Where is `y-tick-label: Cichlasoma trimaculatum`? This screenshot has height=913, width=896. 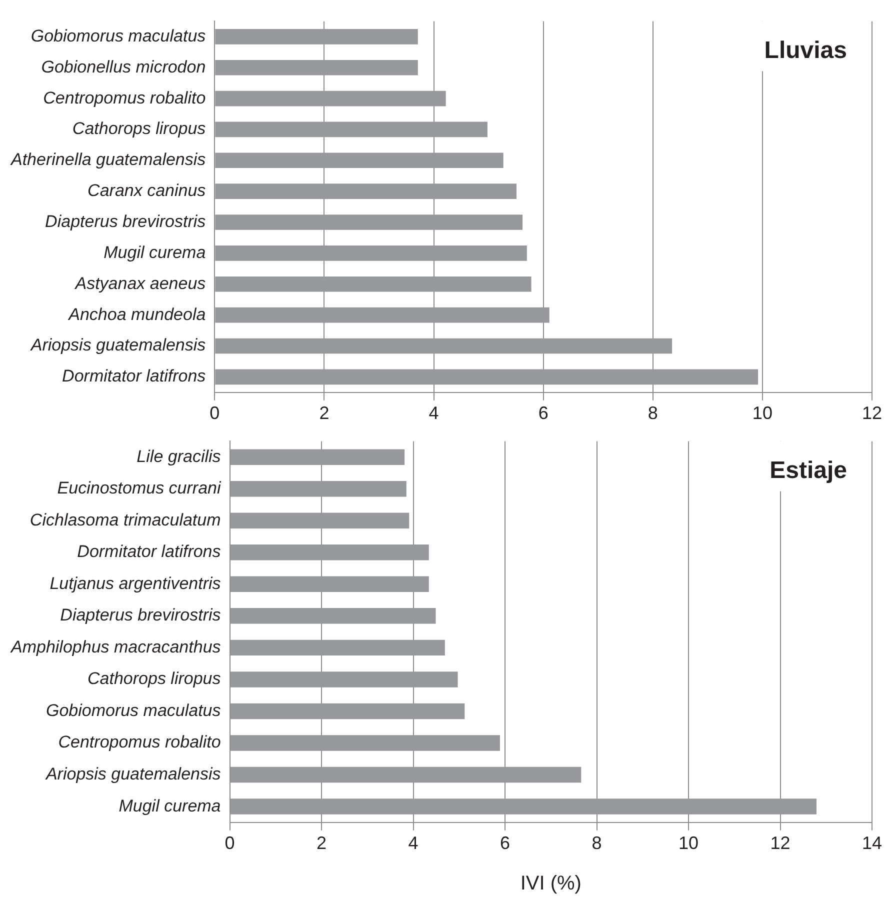
y-tick-label: Cichlasoma trimaculatum is located at coordinates (125, 520).